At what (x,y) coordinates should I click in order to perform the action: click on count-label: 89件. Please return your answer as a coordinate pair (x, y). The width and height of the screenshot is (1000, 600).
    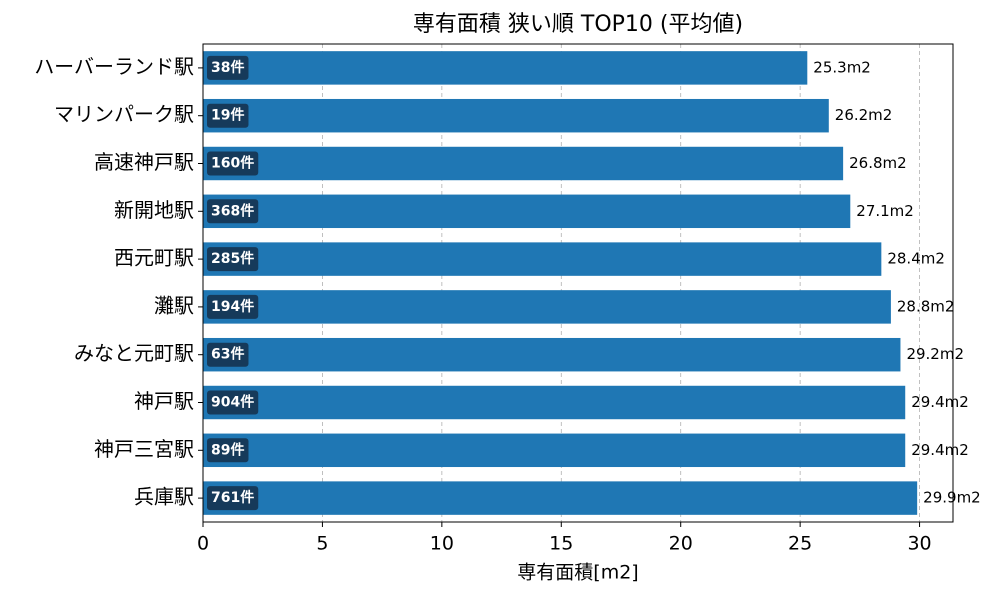
    Looking at the image, I should click on (227, 449).